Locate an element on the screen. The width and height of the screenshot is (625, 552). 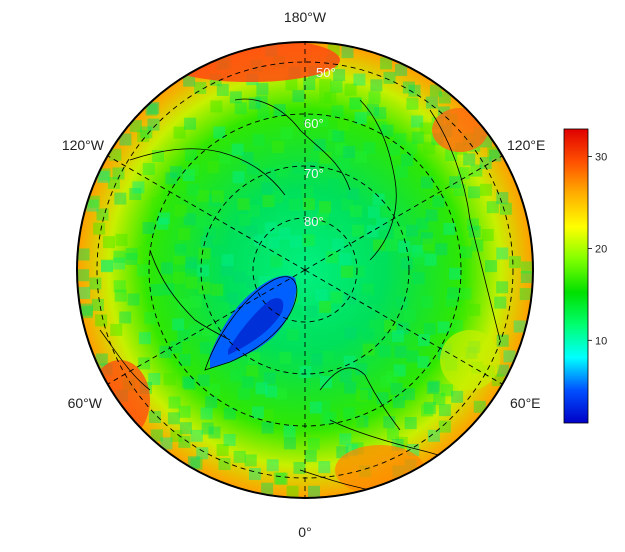
lon-label-60w: 60°W is located at coordinates (85, 403).